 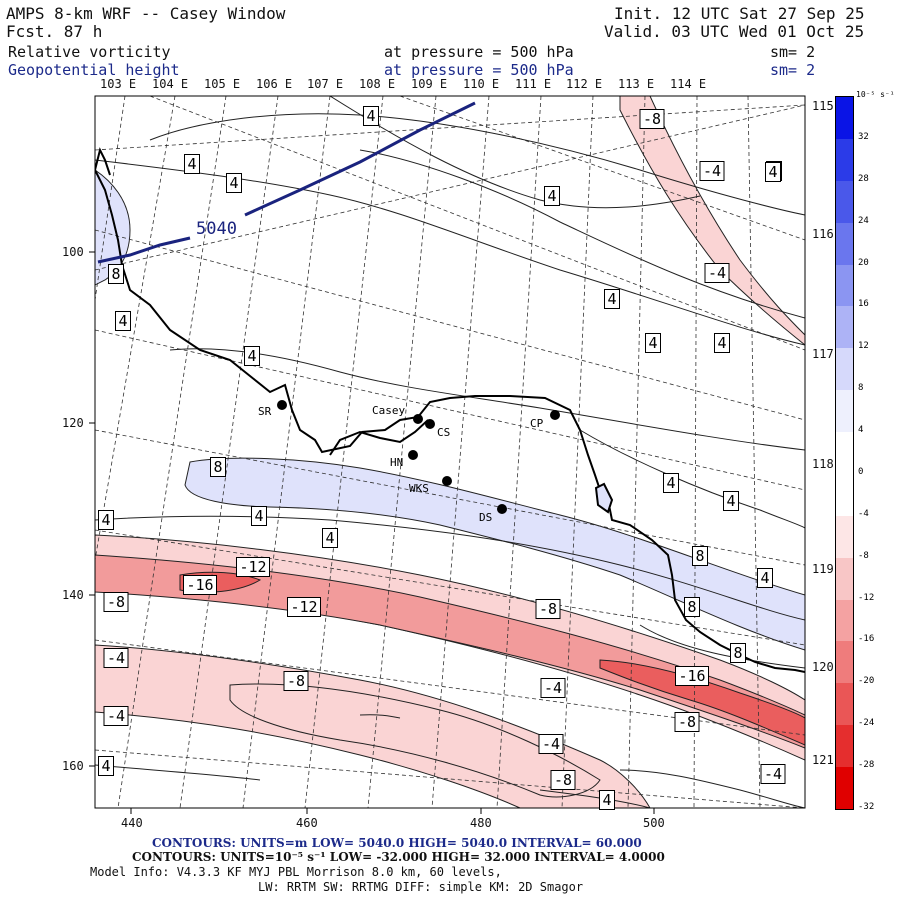 What do you see at coordinates (325, 84) in the screenshot?
I see `longitude-label: 107 E` at bounding box center [325, 84].